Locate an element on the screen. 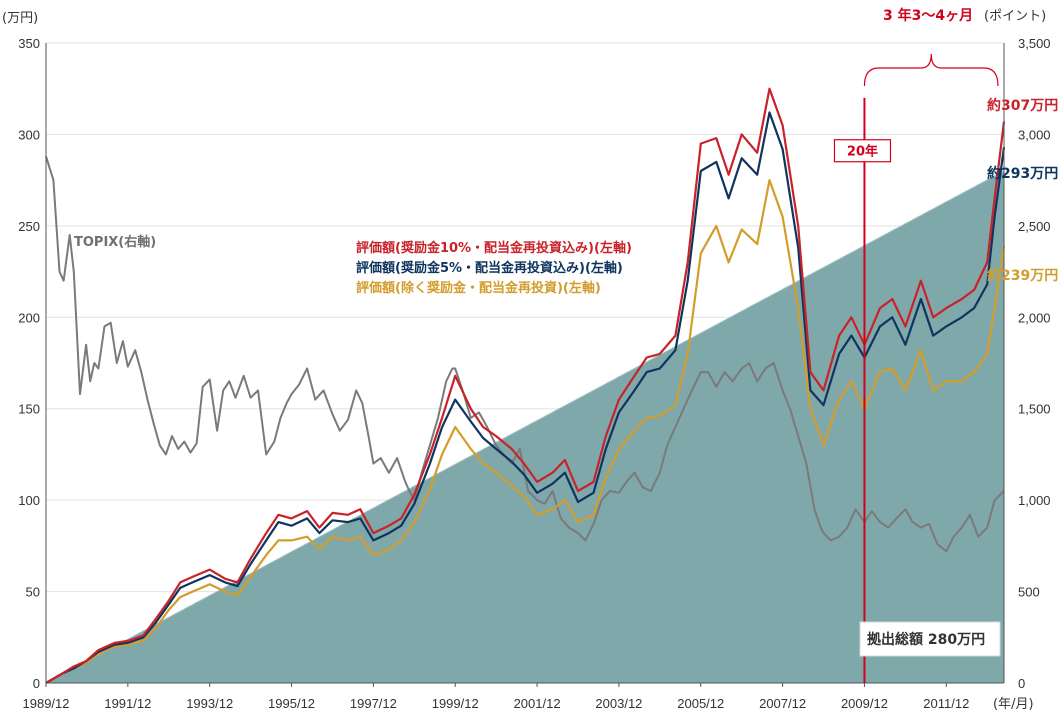 Image resolution: width=1061 pixels, height=716 pixels. y-left-tick-label: 150 is located at coordinates (29, 409).